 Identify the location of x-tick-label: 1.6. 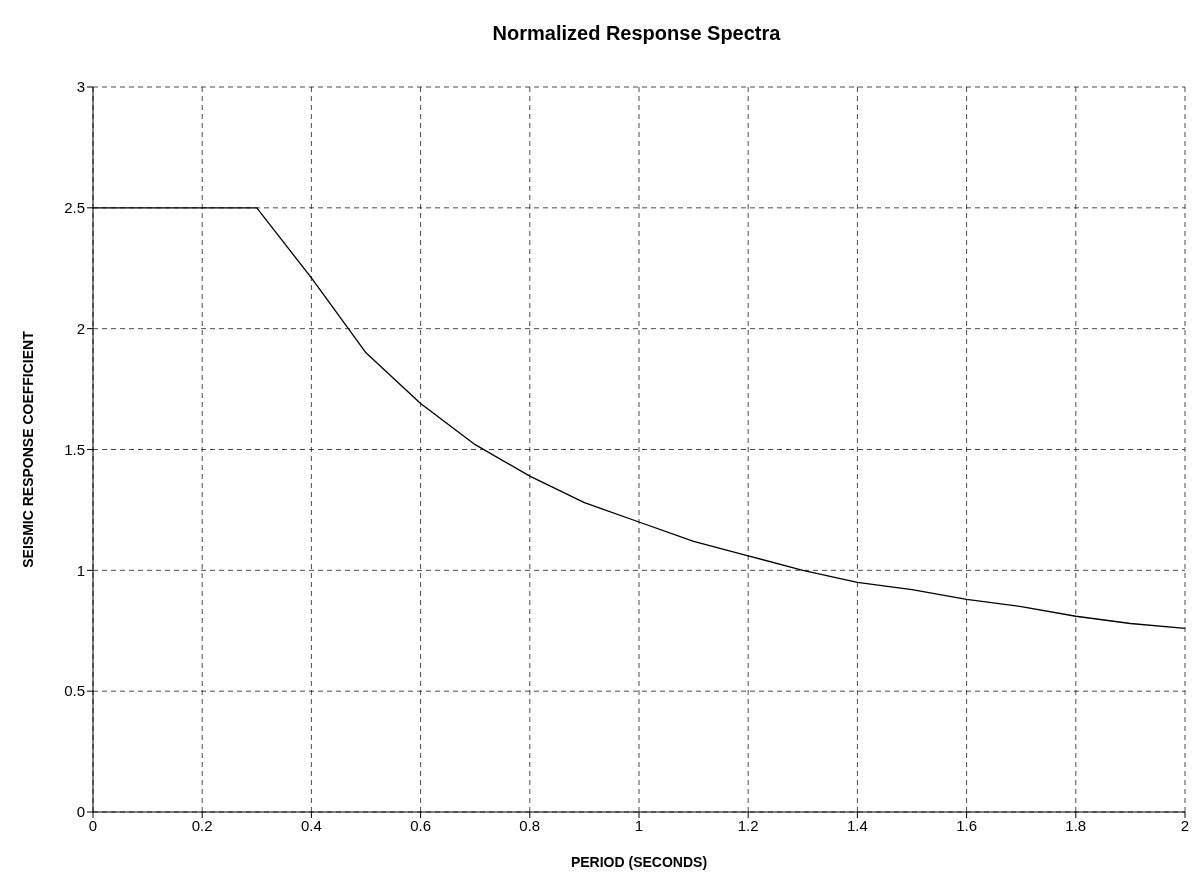
(967, 825).